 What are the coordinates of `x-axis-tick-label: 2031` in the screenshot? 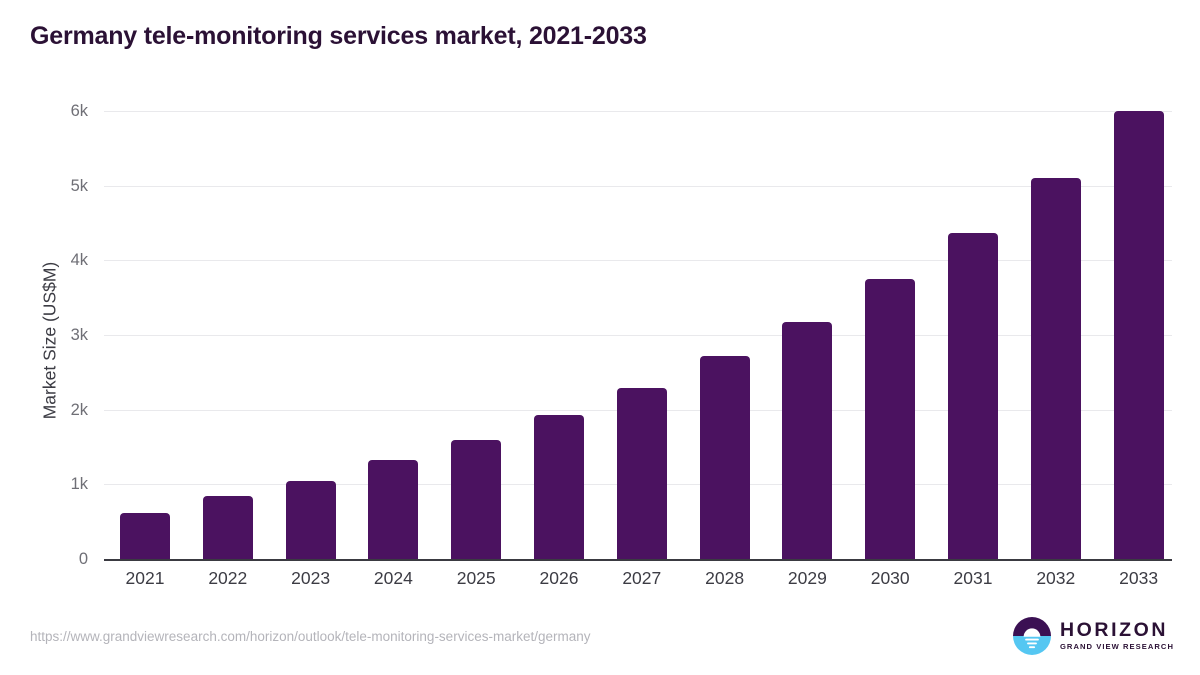 It's located at (973, 578).